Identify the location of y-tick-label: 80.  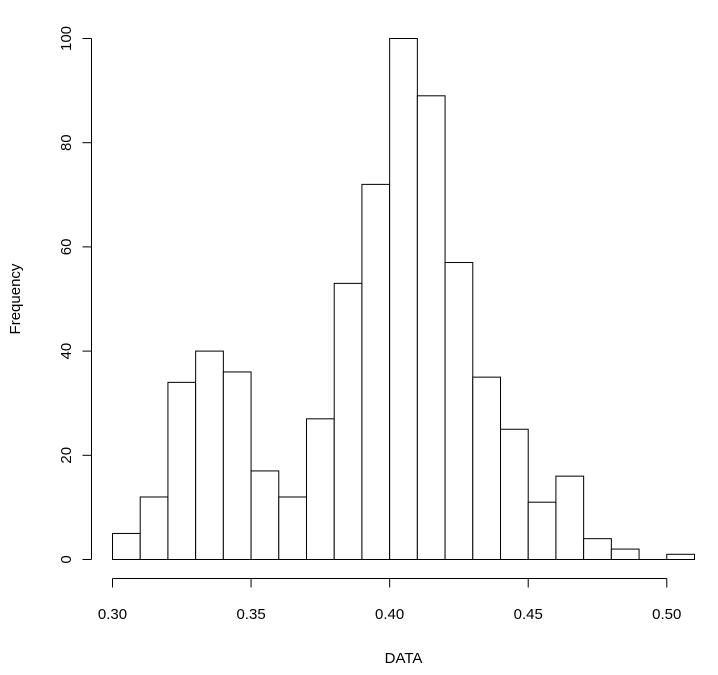
(66, 142).